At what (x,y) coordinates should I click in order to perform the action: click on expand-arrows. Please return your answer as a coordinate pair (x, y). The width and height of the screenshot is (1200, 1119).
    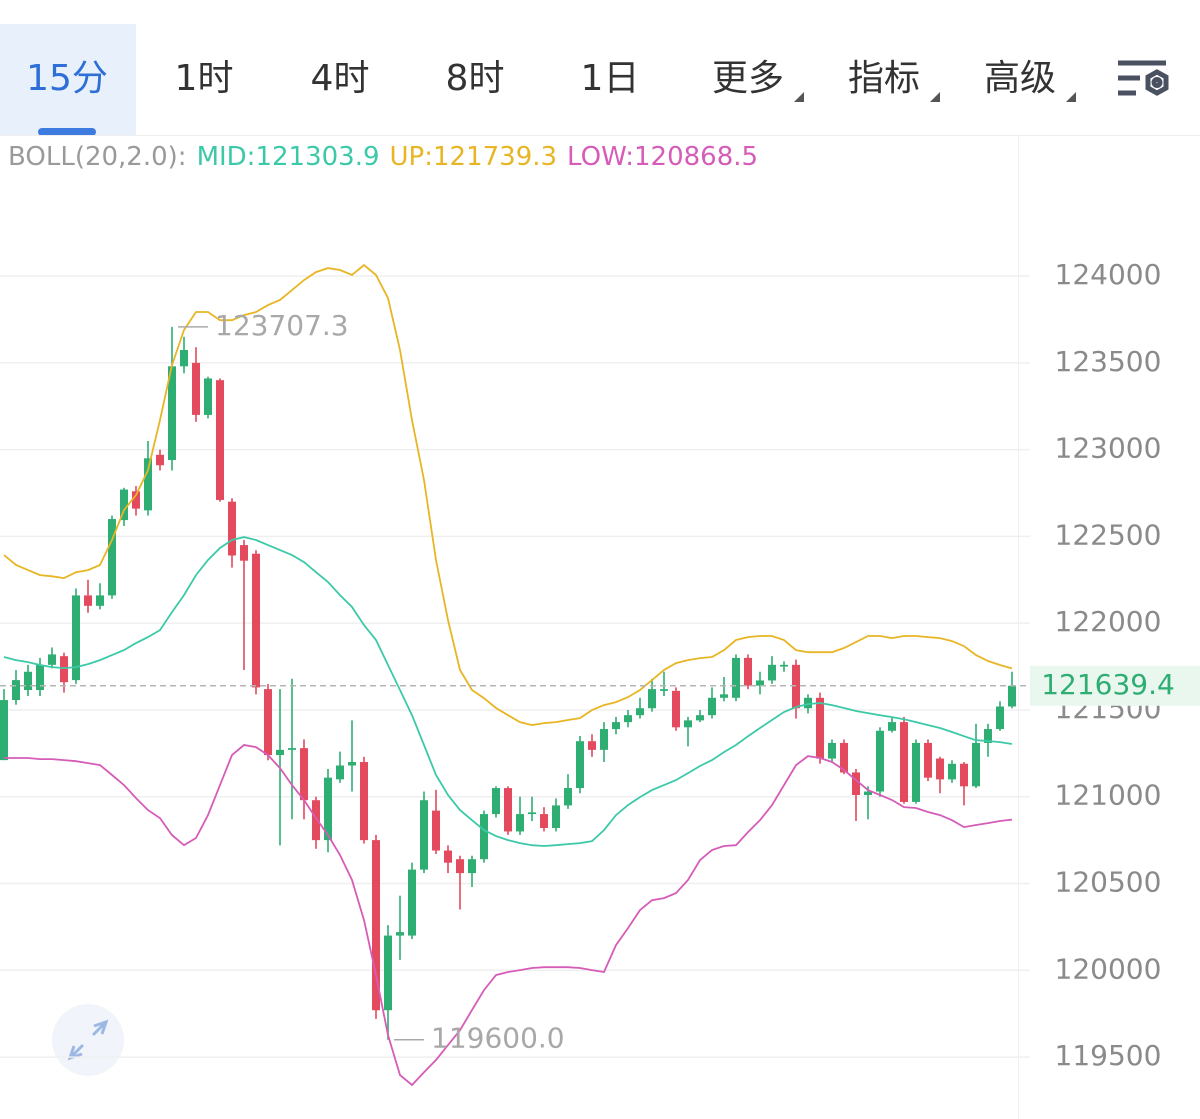
    Looking at the image, I should click on (88, 1040).